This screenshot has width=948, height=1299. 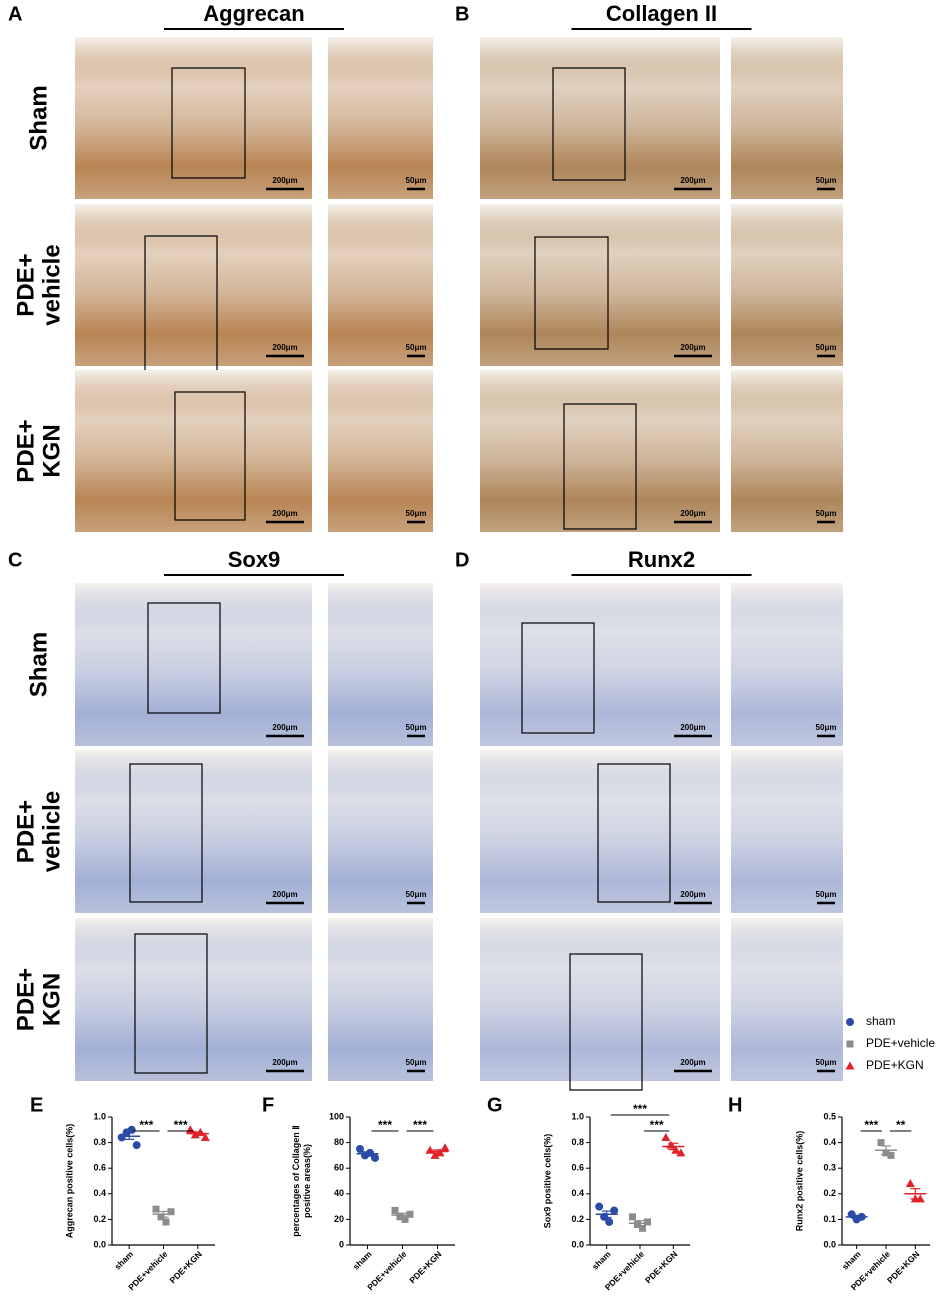 What do you see at coordinates (268, 1105) in the screenshot?
I see `chart-letter: F` at bounding box center [268, 1105].